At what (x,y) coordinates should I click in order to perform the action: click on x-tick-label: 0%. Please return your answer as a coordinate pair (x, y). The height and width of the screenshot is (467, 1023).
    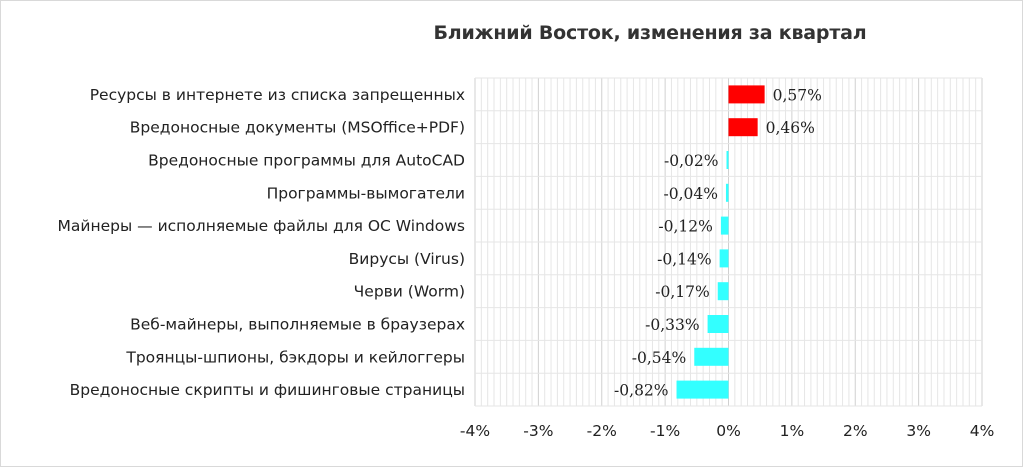
    Looking at the image, I should click on (728, 431).